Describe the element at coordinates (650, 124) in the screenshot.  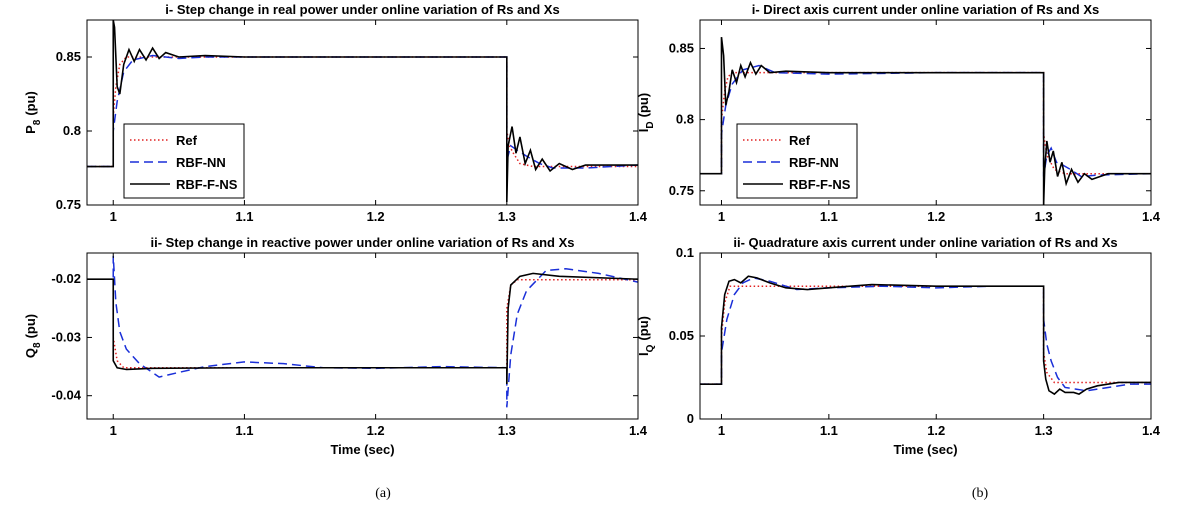
I see `y-axis-label-sub: D` at that location.